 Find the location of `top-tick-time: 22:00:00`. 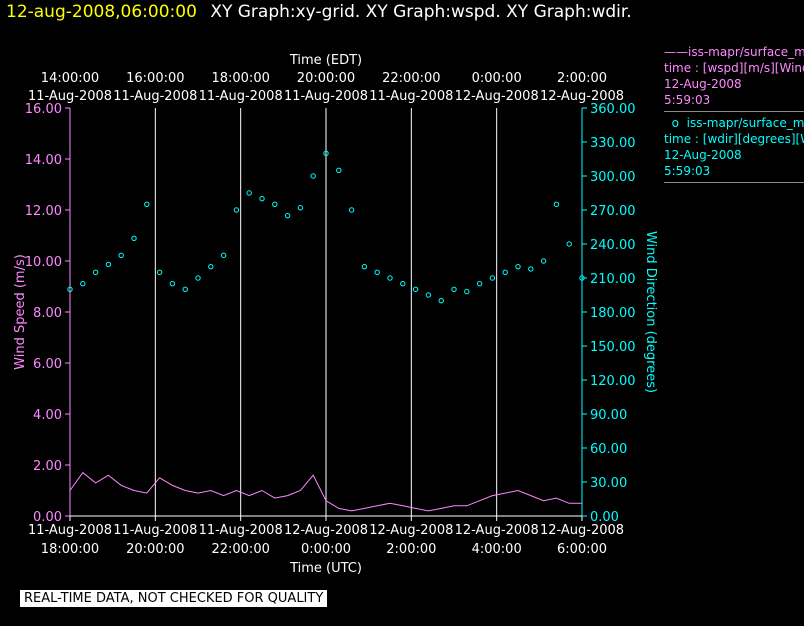

top-tick-time: 22:00:00 is located at coordinates (411, 78).